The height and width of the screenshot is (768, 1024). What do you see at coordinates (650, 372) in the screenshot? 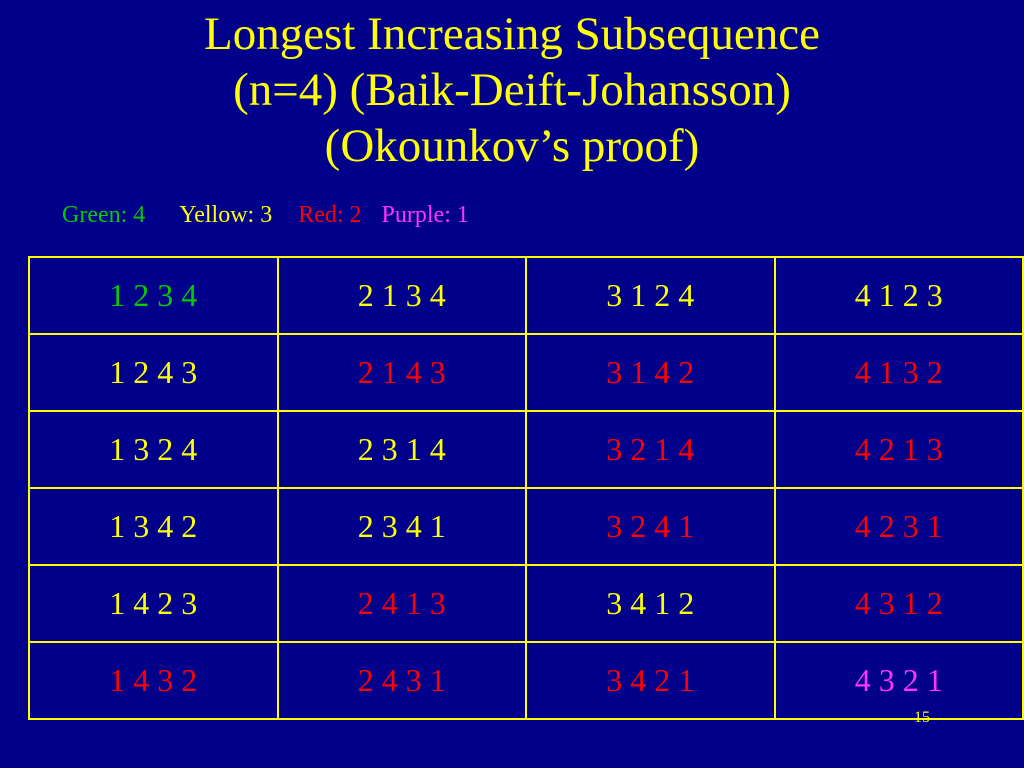
I see `permutation-cell: 3 1 4 2` at bounding box center [650, 372].